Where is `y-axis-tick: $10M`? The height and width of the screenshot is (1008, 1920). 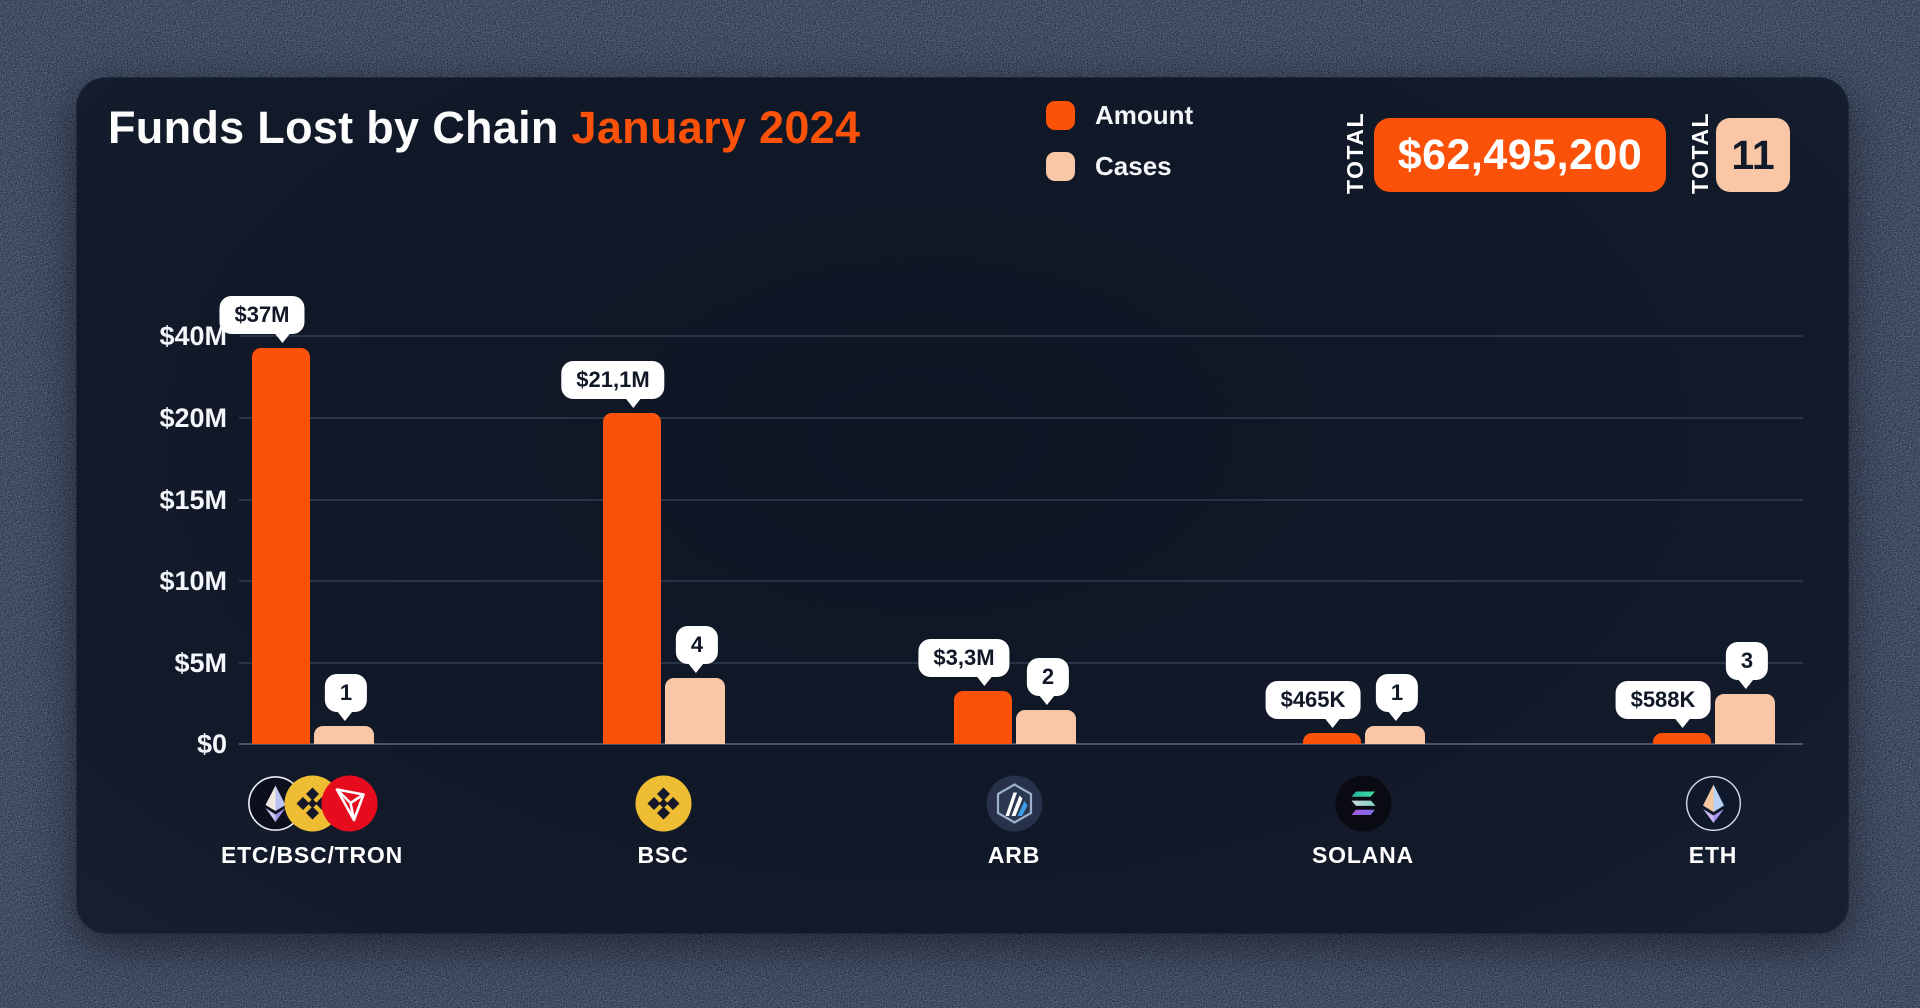 y-axis-tick: $10M is located at coordinates (193, 581).